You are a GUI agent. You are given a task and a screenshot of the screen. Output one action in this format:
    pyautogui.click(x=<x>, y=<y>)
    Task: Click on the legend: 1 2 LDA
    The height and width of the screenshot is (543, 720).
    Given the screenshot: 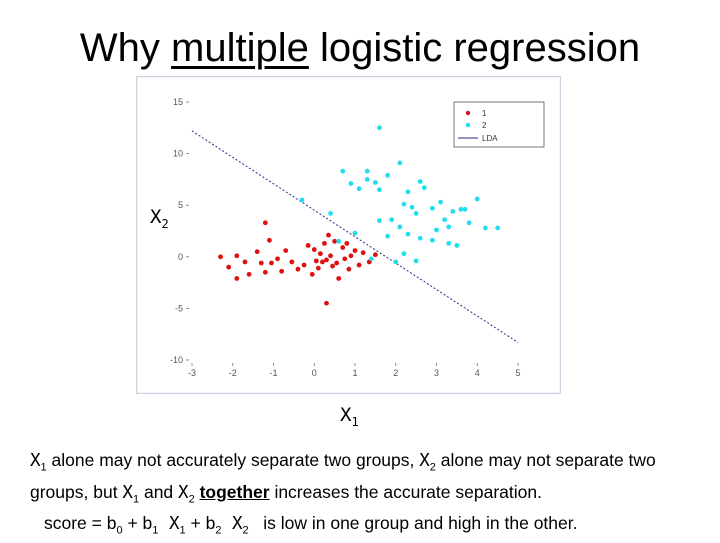 What is the action you would take?
    pyautogui.click(x=499, y=124)
    